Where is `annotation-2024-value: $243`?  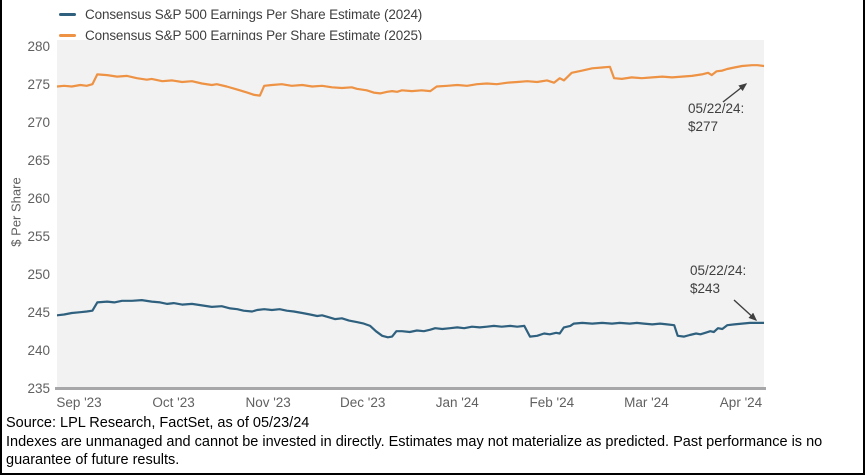 annotation-2024-value: $243 is located at coordinates (705, 288).